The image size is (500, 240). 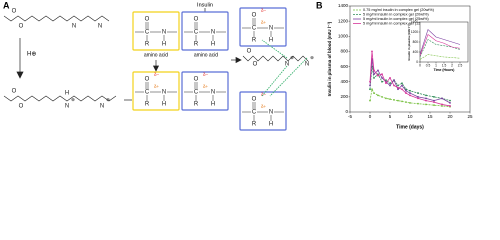 What do you see at coordinates (450, 116) in the screenshot?
I see `x-tick-label: 20` at bounding box center [450, 116].